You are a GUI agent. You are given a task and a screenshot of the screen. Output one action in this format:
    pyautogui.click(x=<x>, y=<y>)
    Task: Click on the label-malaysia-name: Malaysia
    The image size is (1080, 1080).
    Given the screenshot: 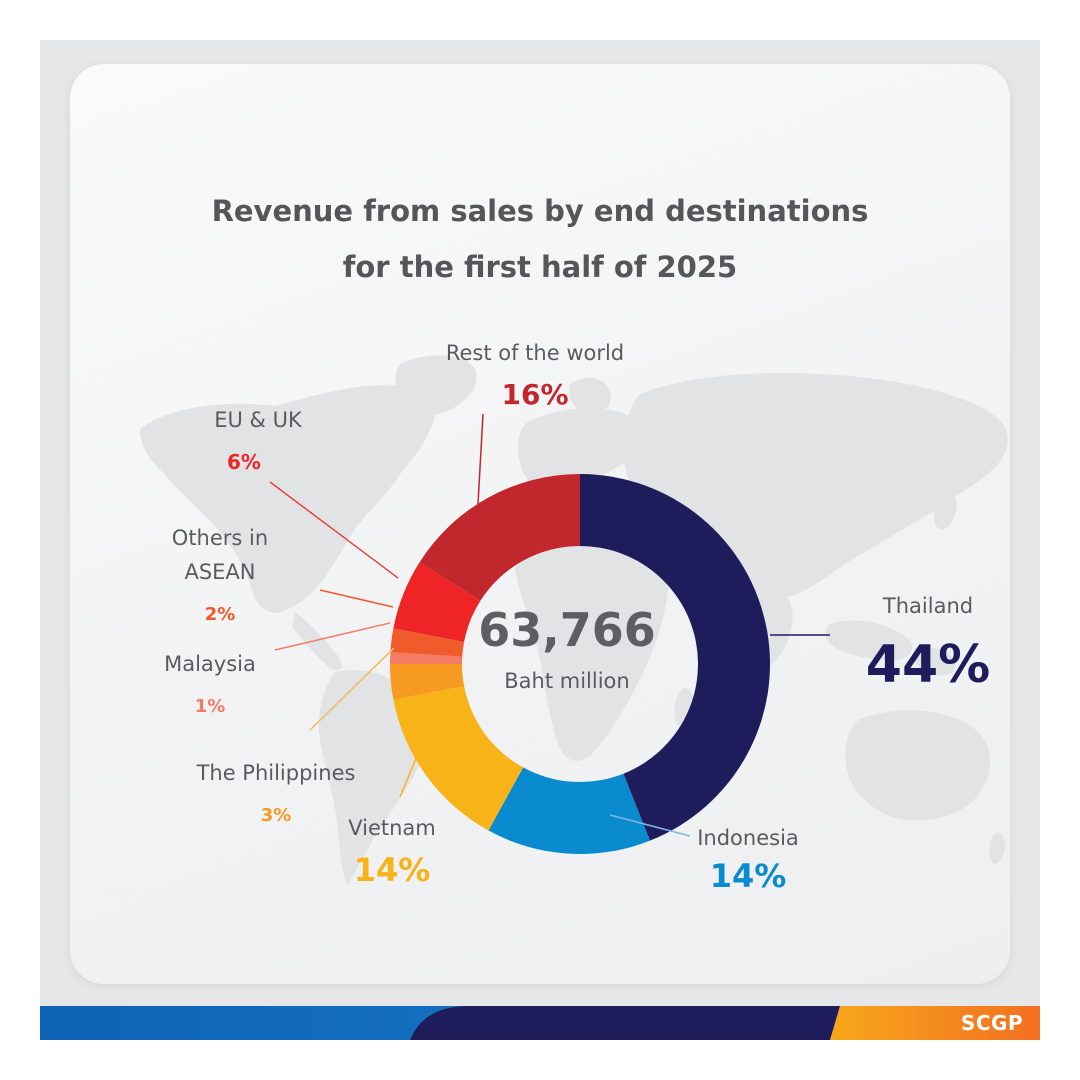 What is the action you would take?
    pyautogui.click(x=210, y=664)
    